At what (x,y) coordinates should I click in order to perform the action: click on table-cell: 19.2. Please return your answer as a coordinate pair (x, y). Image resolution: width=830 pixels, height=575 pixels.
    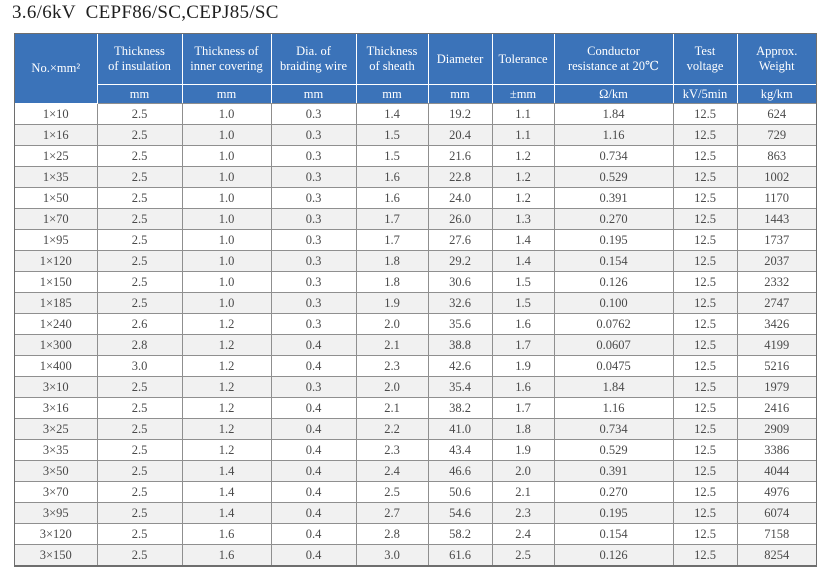
    Looking at the image, I should click on (460, 114).